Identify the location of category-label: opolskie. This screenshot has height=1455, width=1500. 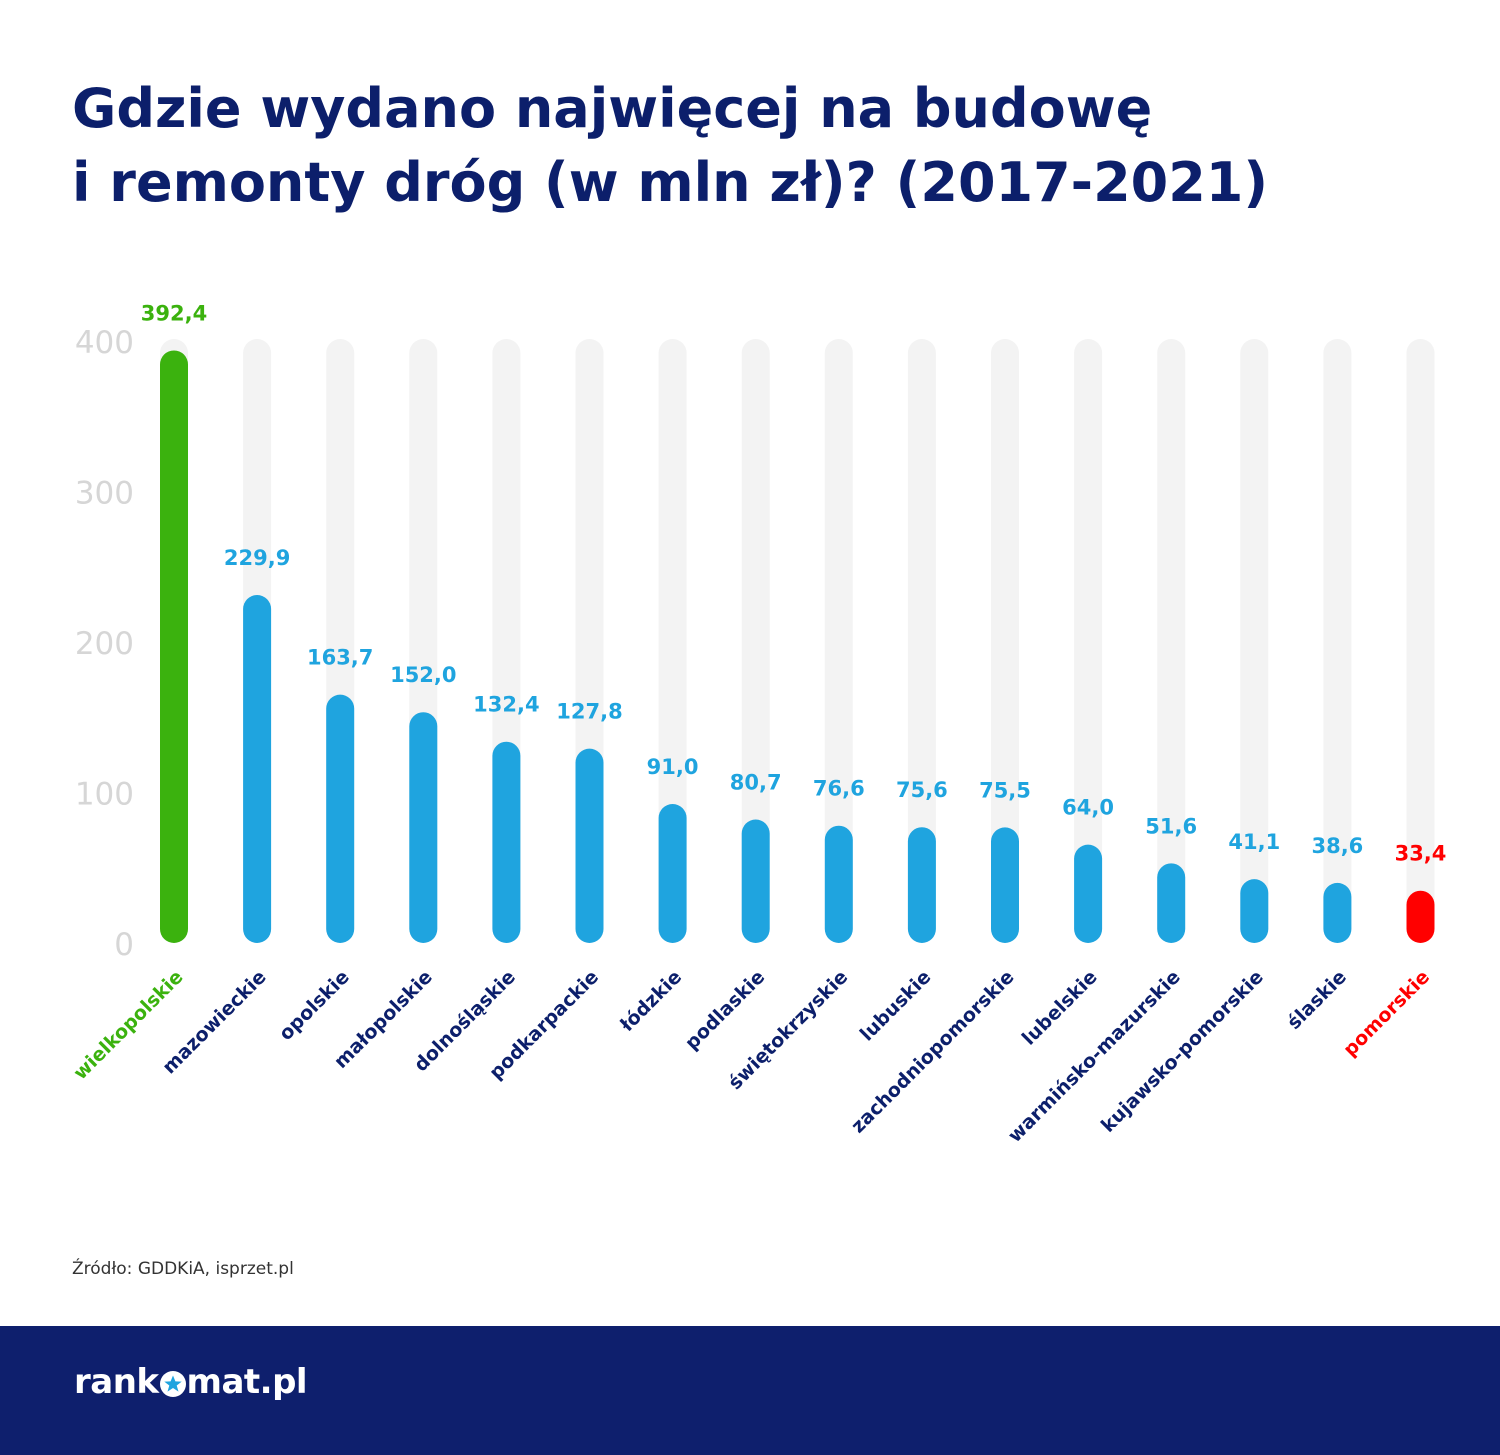
(314, 1005).